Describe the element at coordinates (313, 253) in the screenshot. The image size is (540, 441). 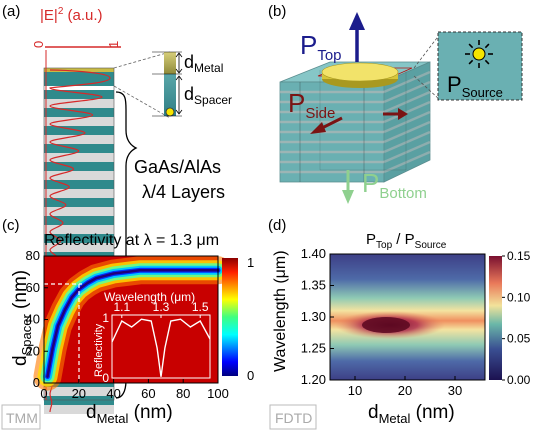
I see `d-ytick-label: 1.40` at that location.